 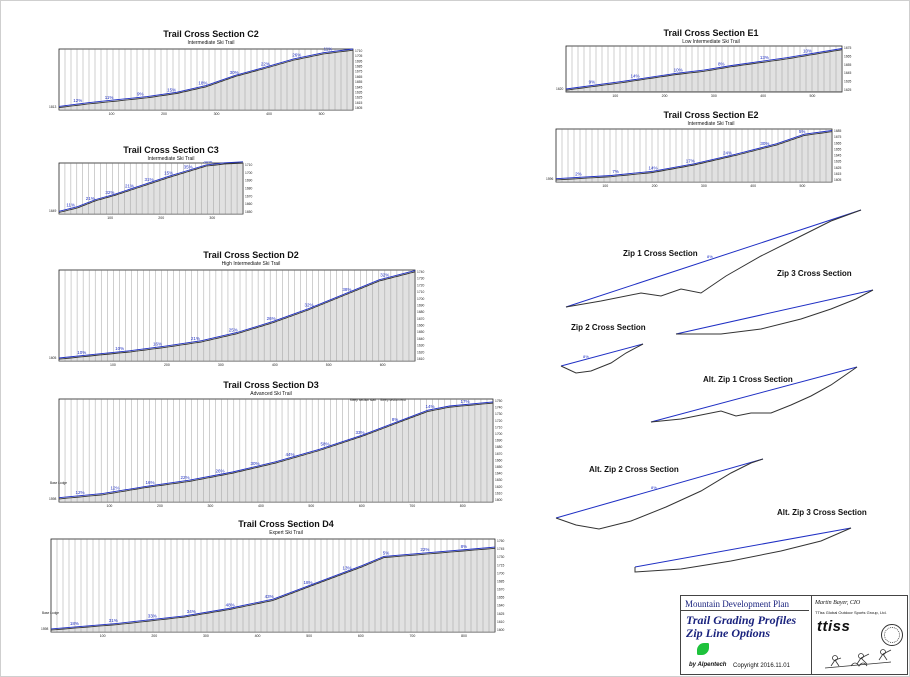 What do you see at coordinates (168, 173) in the screenshot?
I see `grade-label: 15%` at bounding box center [168, 173].